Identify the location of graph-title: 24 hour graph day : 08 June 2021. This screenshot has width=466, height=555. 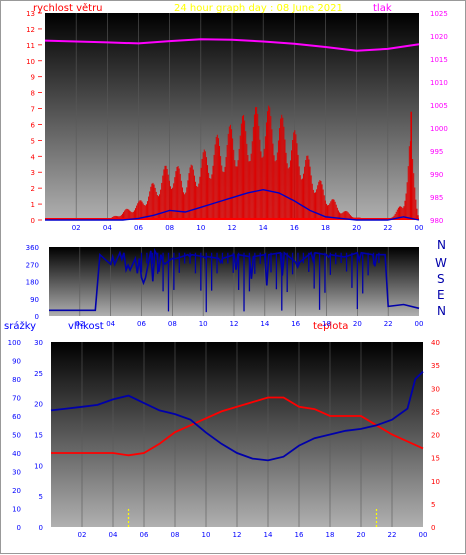
(258, 8).